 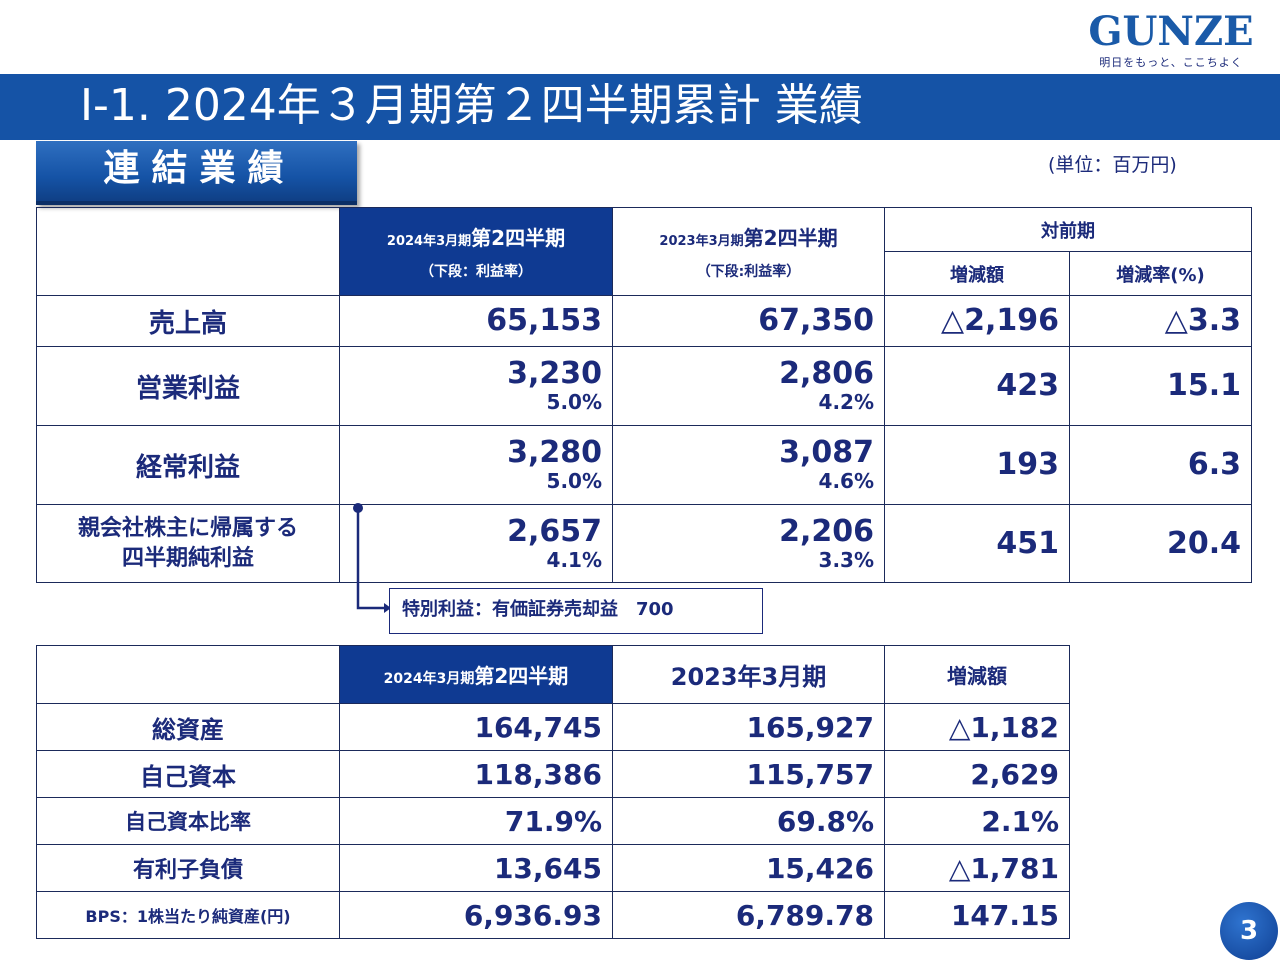 I want to click on note-text: 特別利益：有価証券売却益 700, so click(x=538, y=609).